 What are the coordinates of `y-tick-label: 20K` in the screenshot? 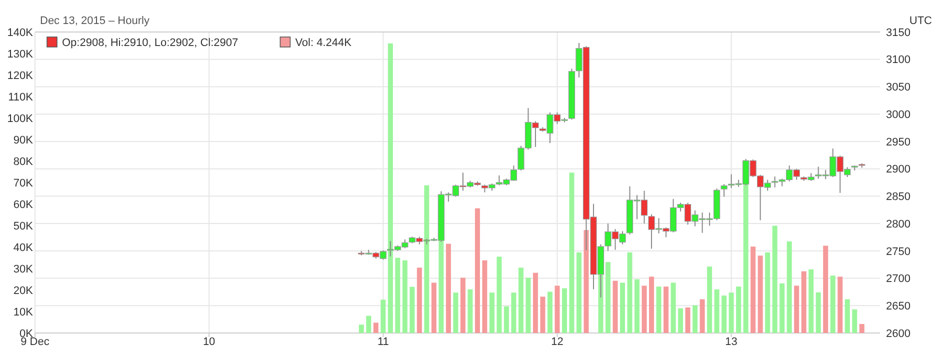 It's located at (23, 290).